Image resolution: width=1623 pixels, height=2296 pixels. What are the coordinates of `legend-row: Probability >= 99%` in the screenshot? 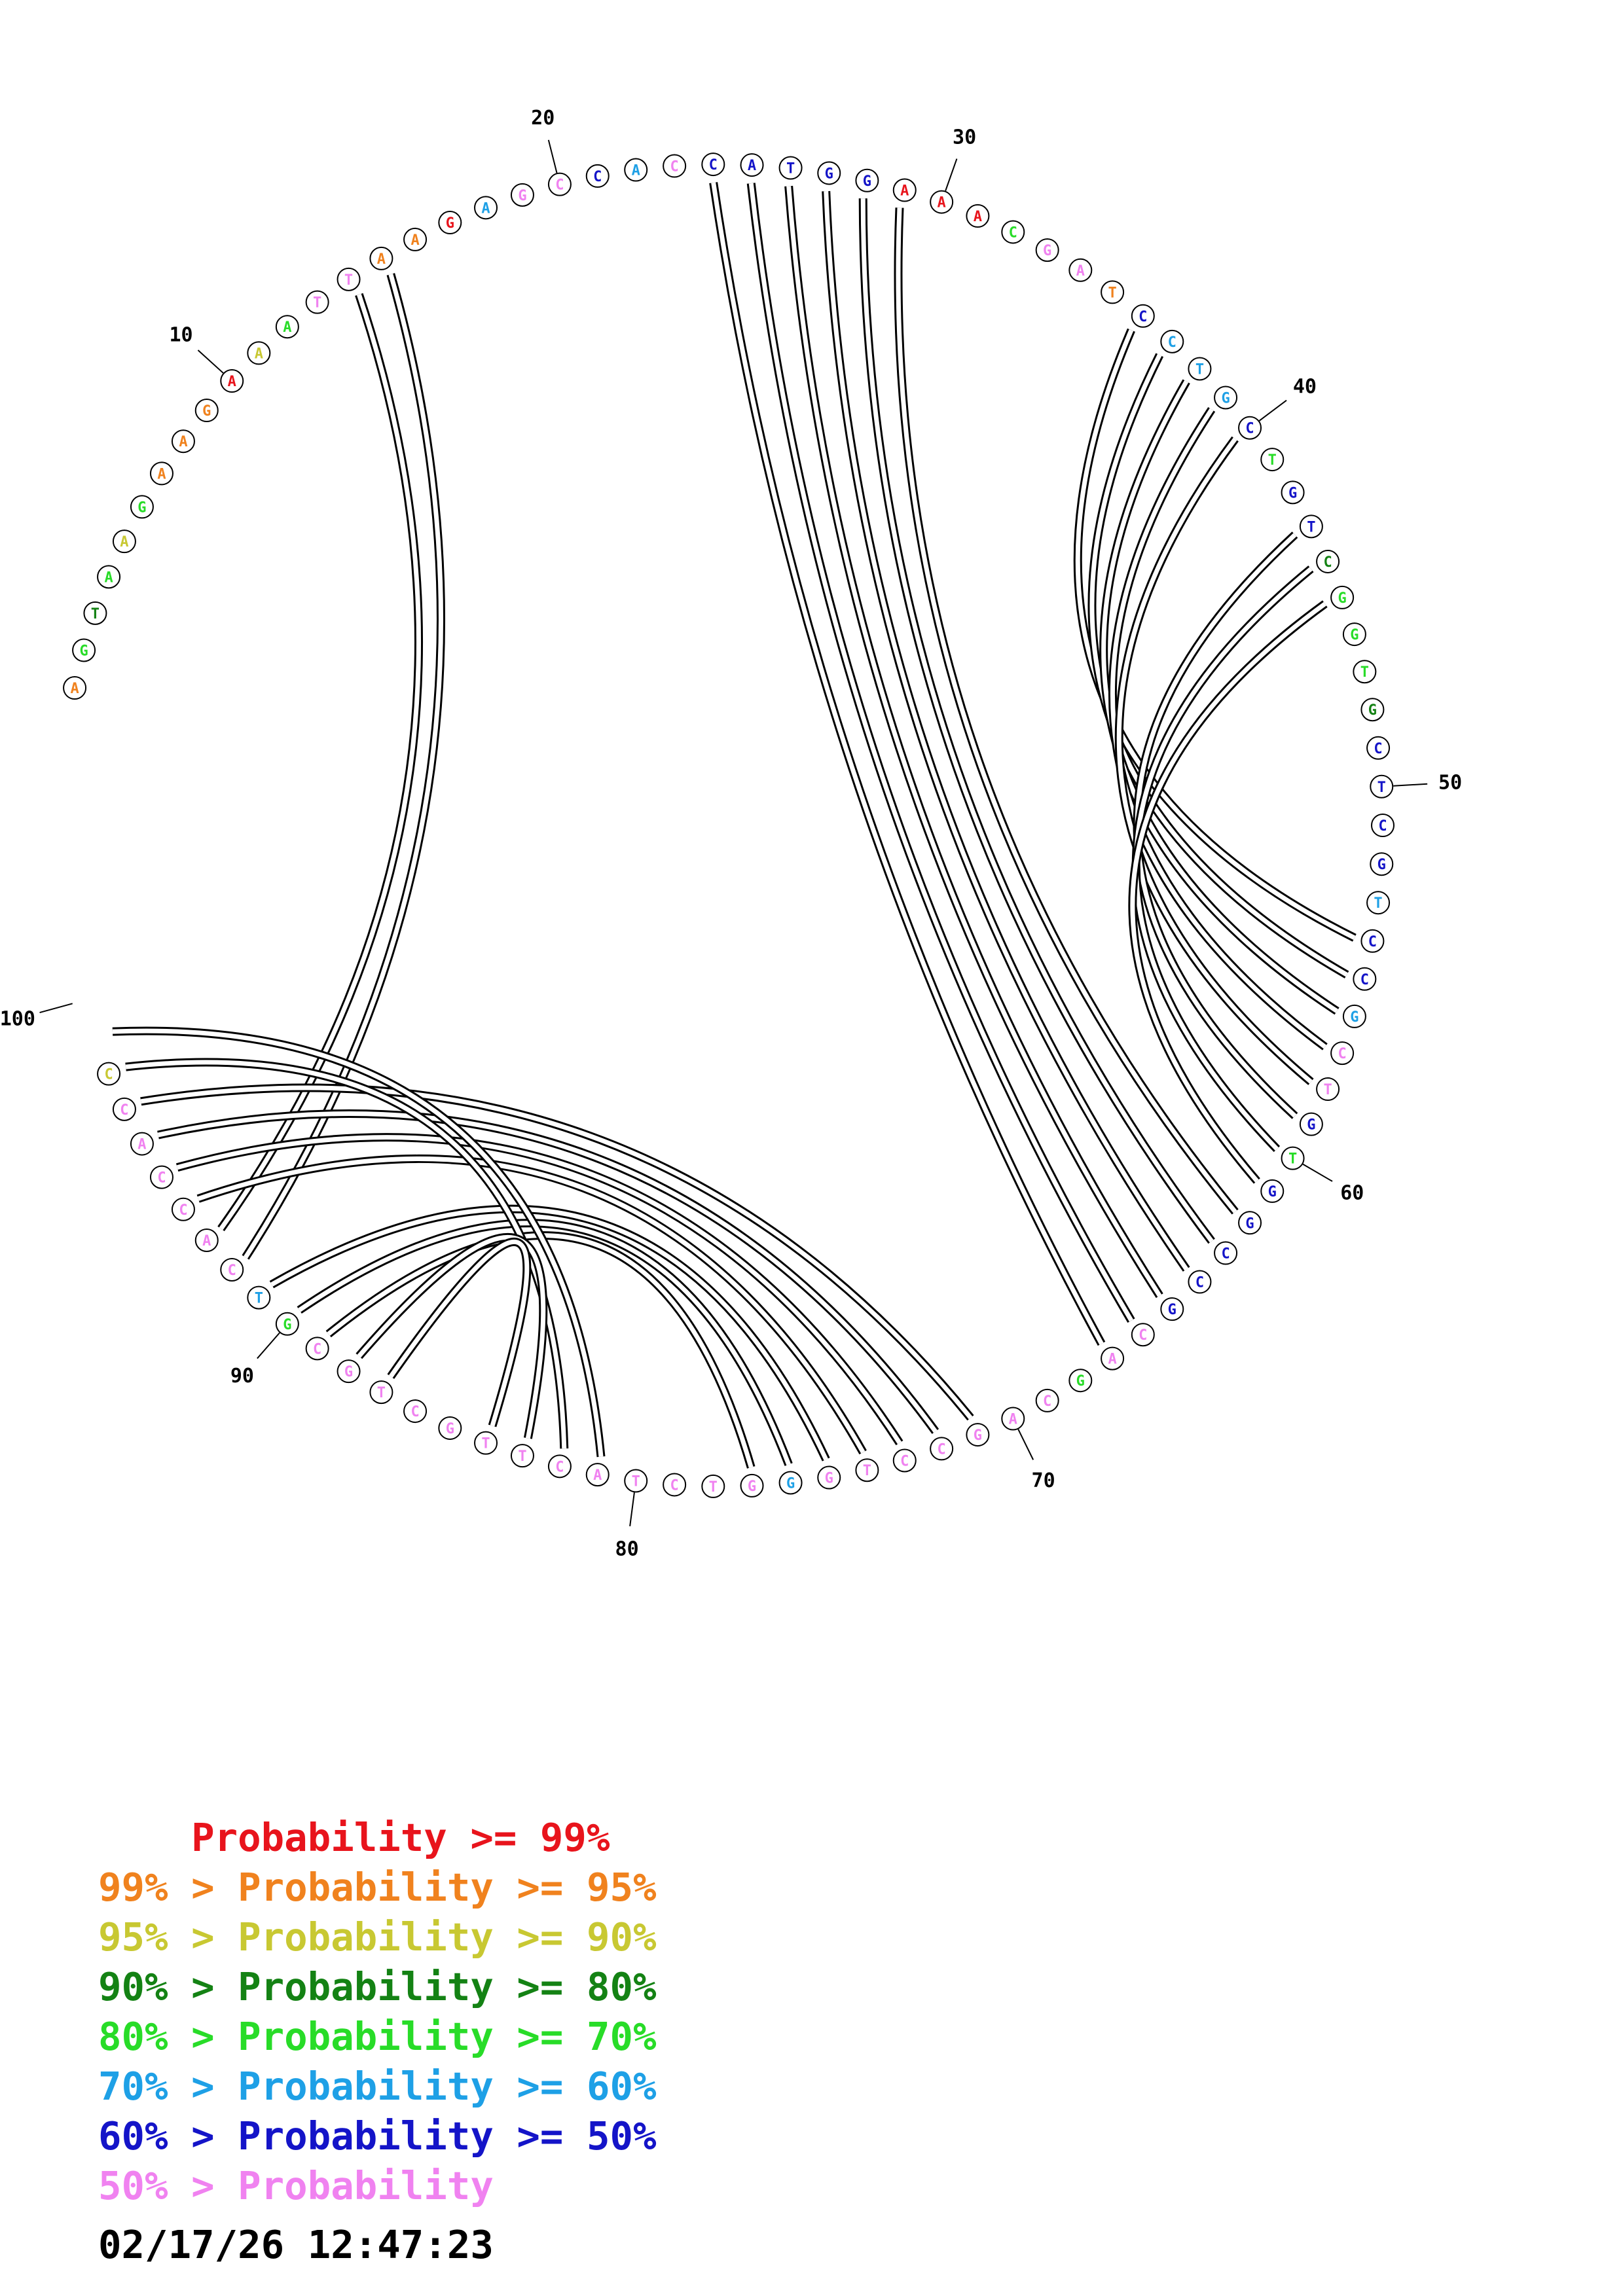 It's located at (377, 1838).